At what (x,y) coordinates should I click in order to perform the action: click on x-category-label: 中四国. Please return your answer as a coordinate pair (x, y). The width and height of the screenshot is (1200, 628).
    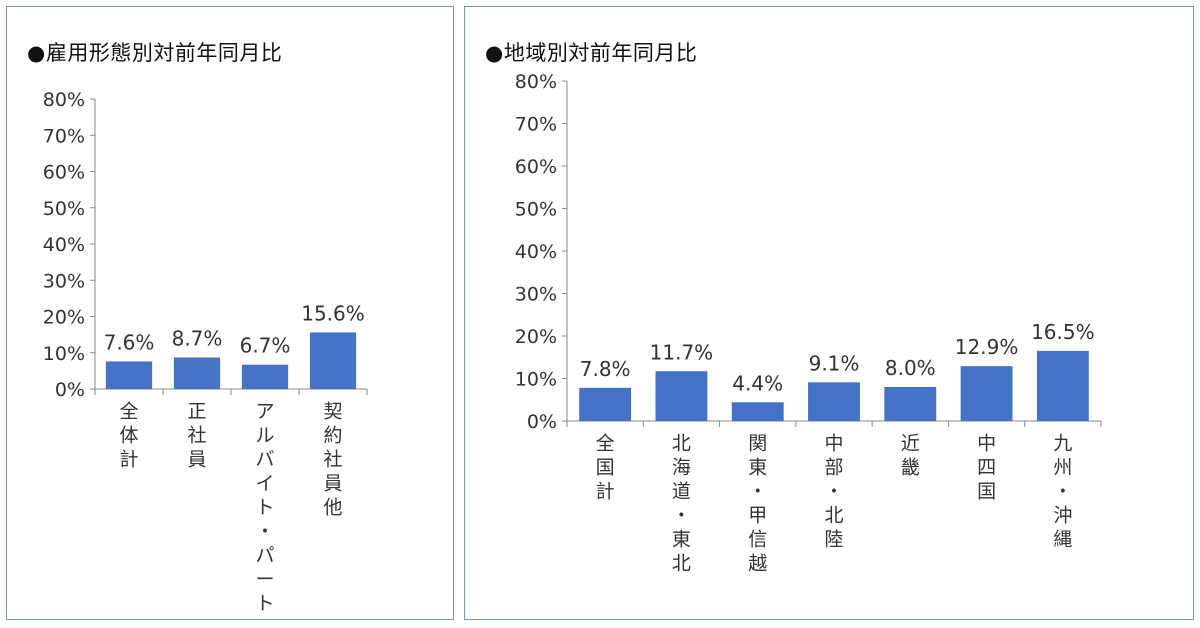
    Looking at the image, I should click on (986, 467).